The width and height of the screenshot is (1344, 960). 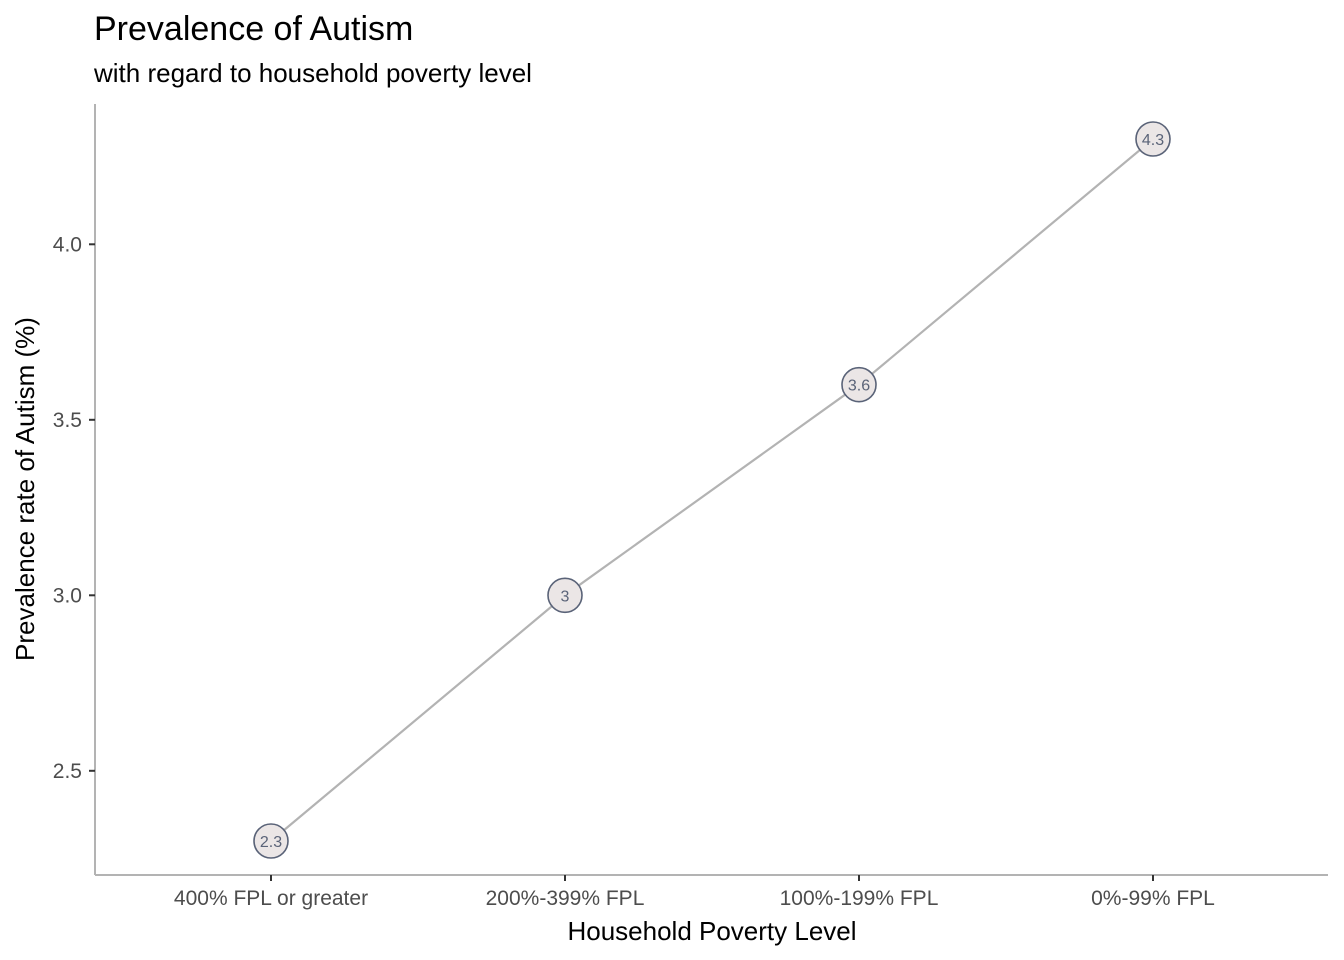 I want to click on data-point-label: 3, so click(x=565, y=596).